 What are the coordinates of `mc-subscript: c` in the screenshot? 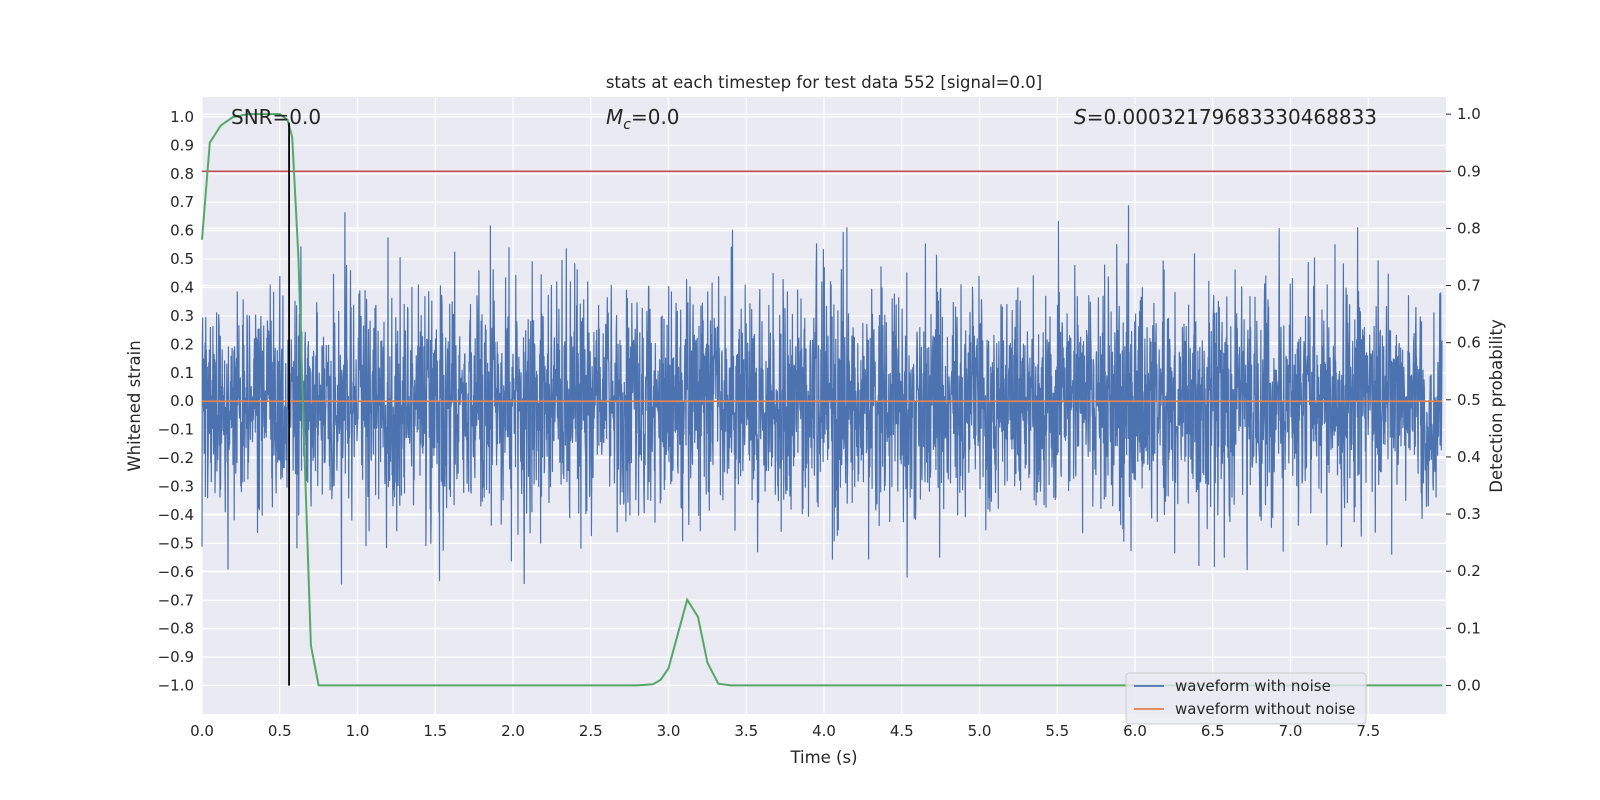 It's located at (627, 125).